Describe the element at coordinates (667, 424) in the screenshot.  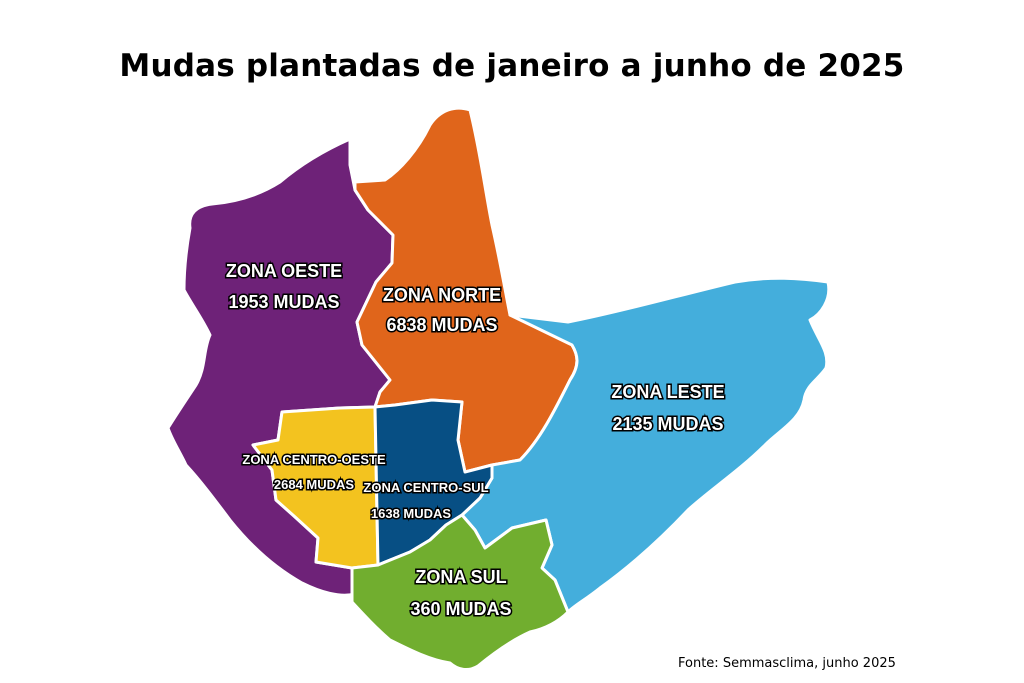
I see `zone-leste-value: 2135 MUDAS` at that location.